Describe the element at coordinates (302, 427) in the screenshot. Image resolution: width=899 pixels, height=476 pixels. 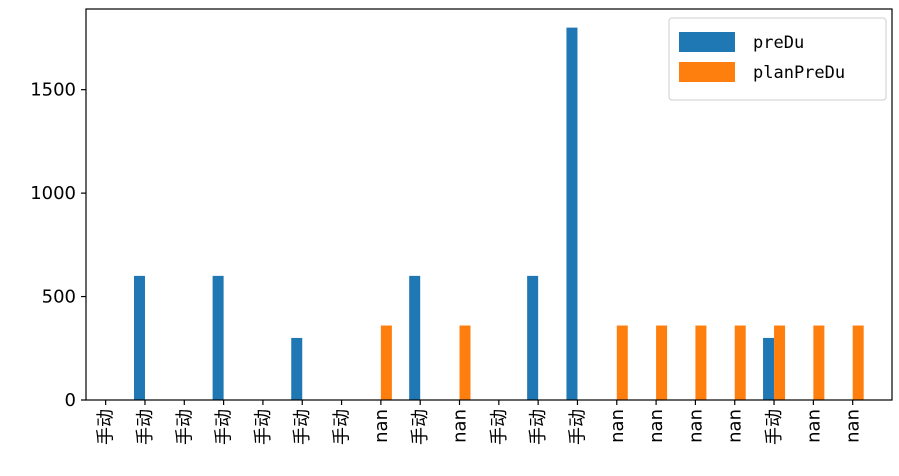
I see `x-tick-label-5: 手动` at that location.